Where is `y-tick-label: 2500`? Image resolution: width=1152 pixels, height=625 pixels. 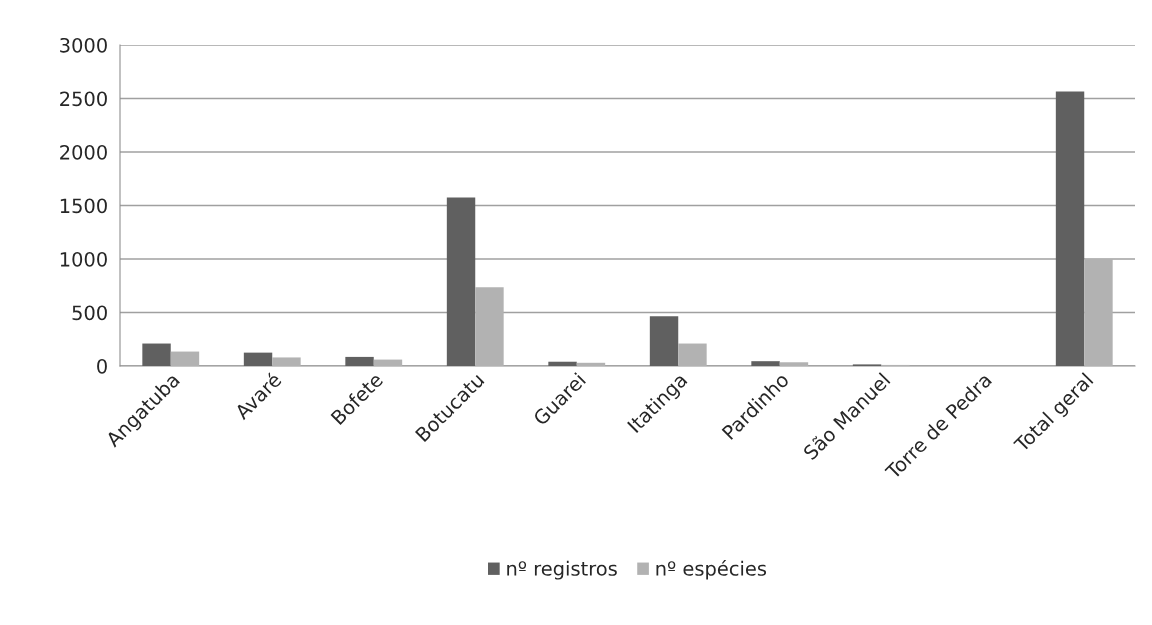
y-tick-label: 2500 is located at coordinates (83, 99).